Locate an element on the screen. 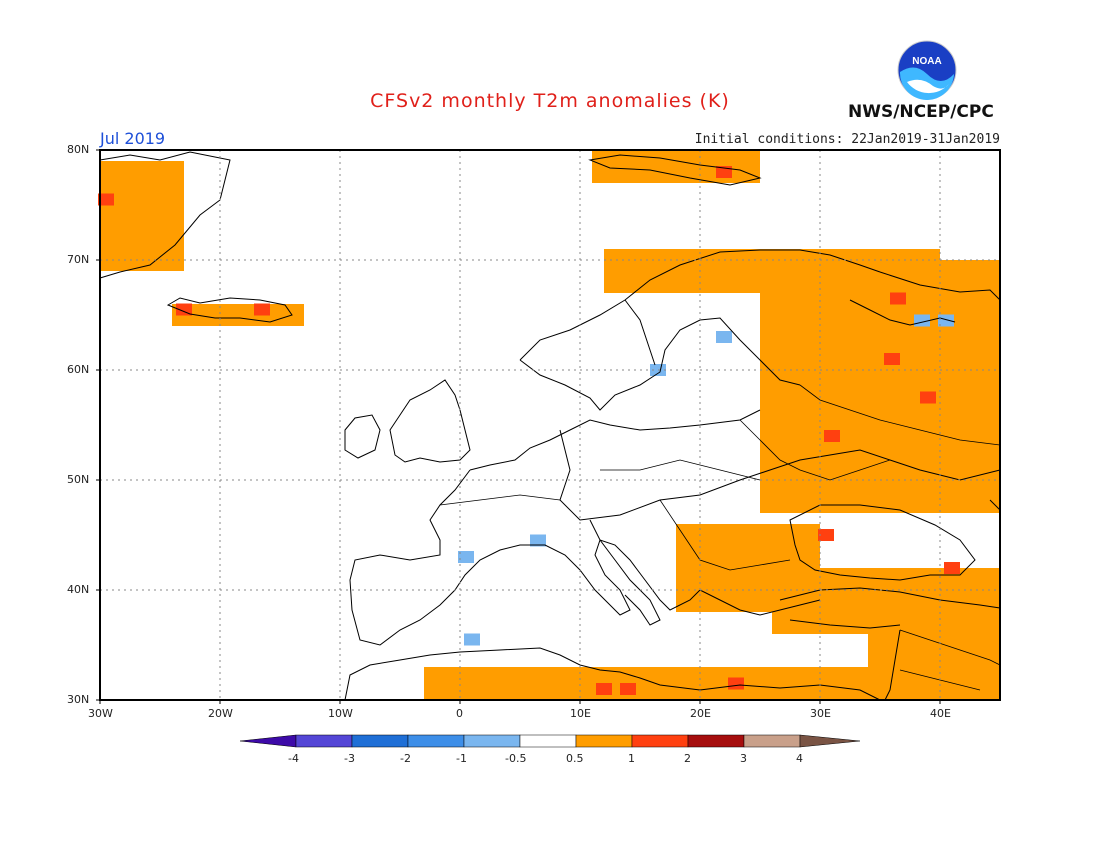 Image resolution: width=1100 pixels, height=850 pixels. anomaly-region-middle-east is located at coordinates (934, 661).